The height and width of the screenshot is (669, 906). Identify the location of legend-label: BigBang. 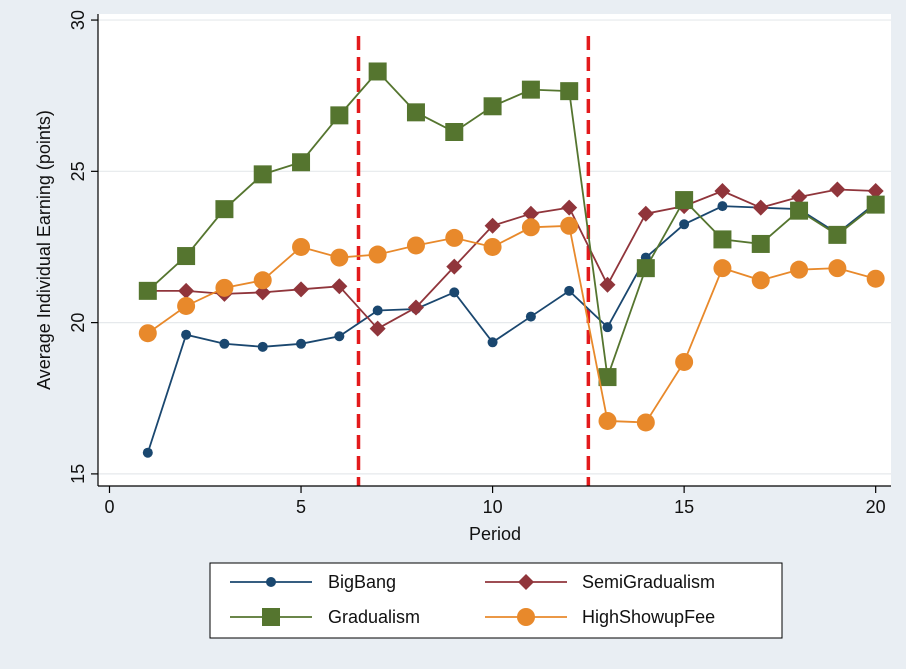
(362, 582).